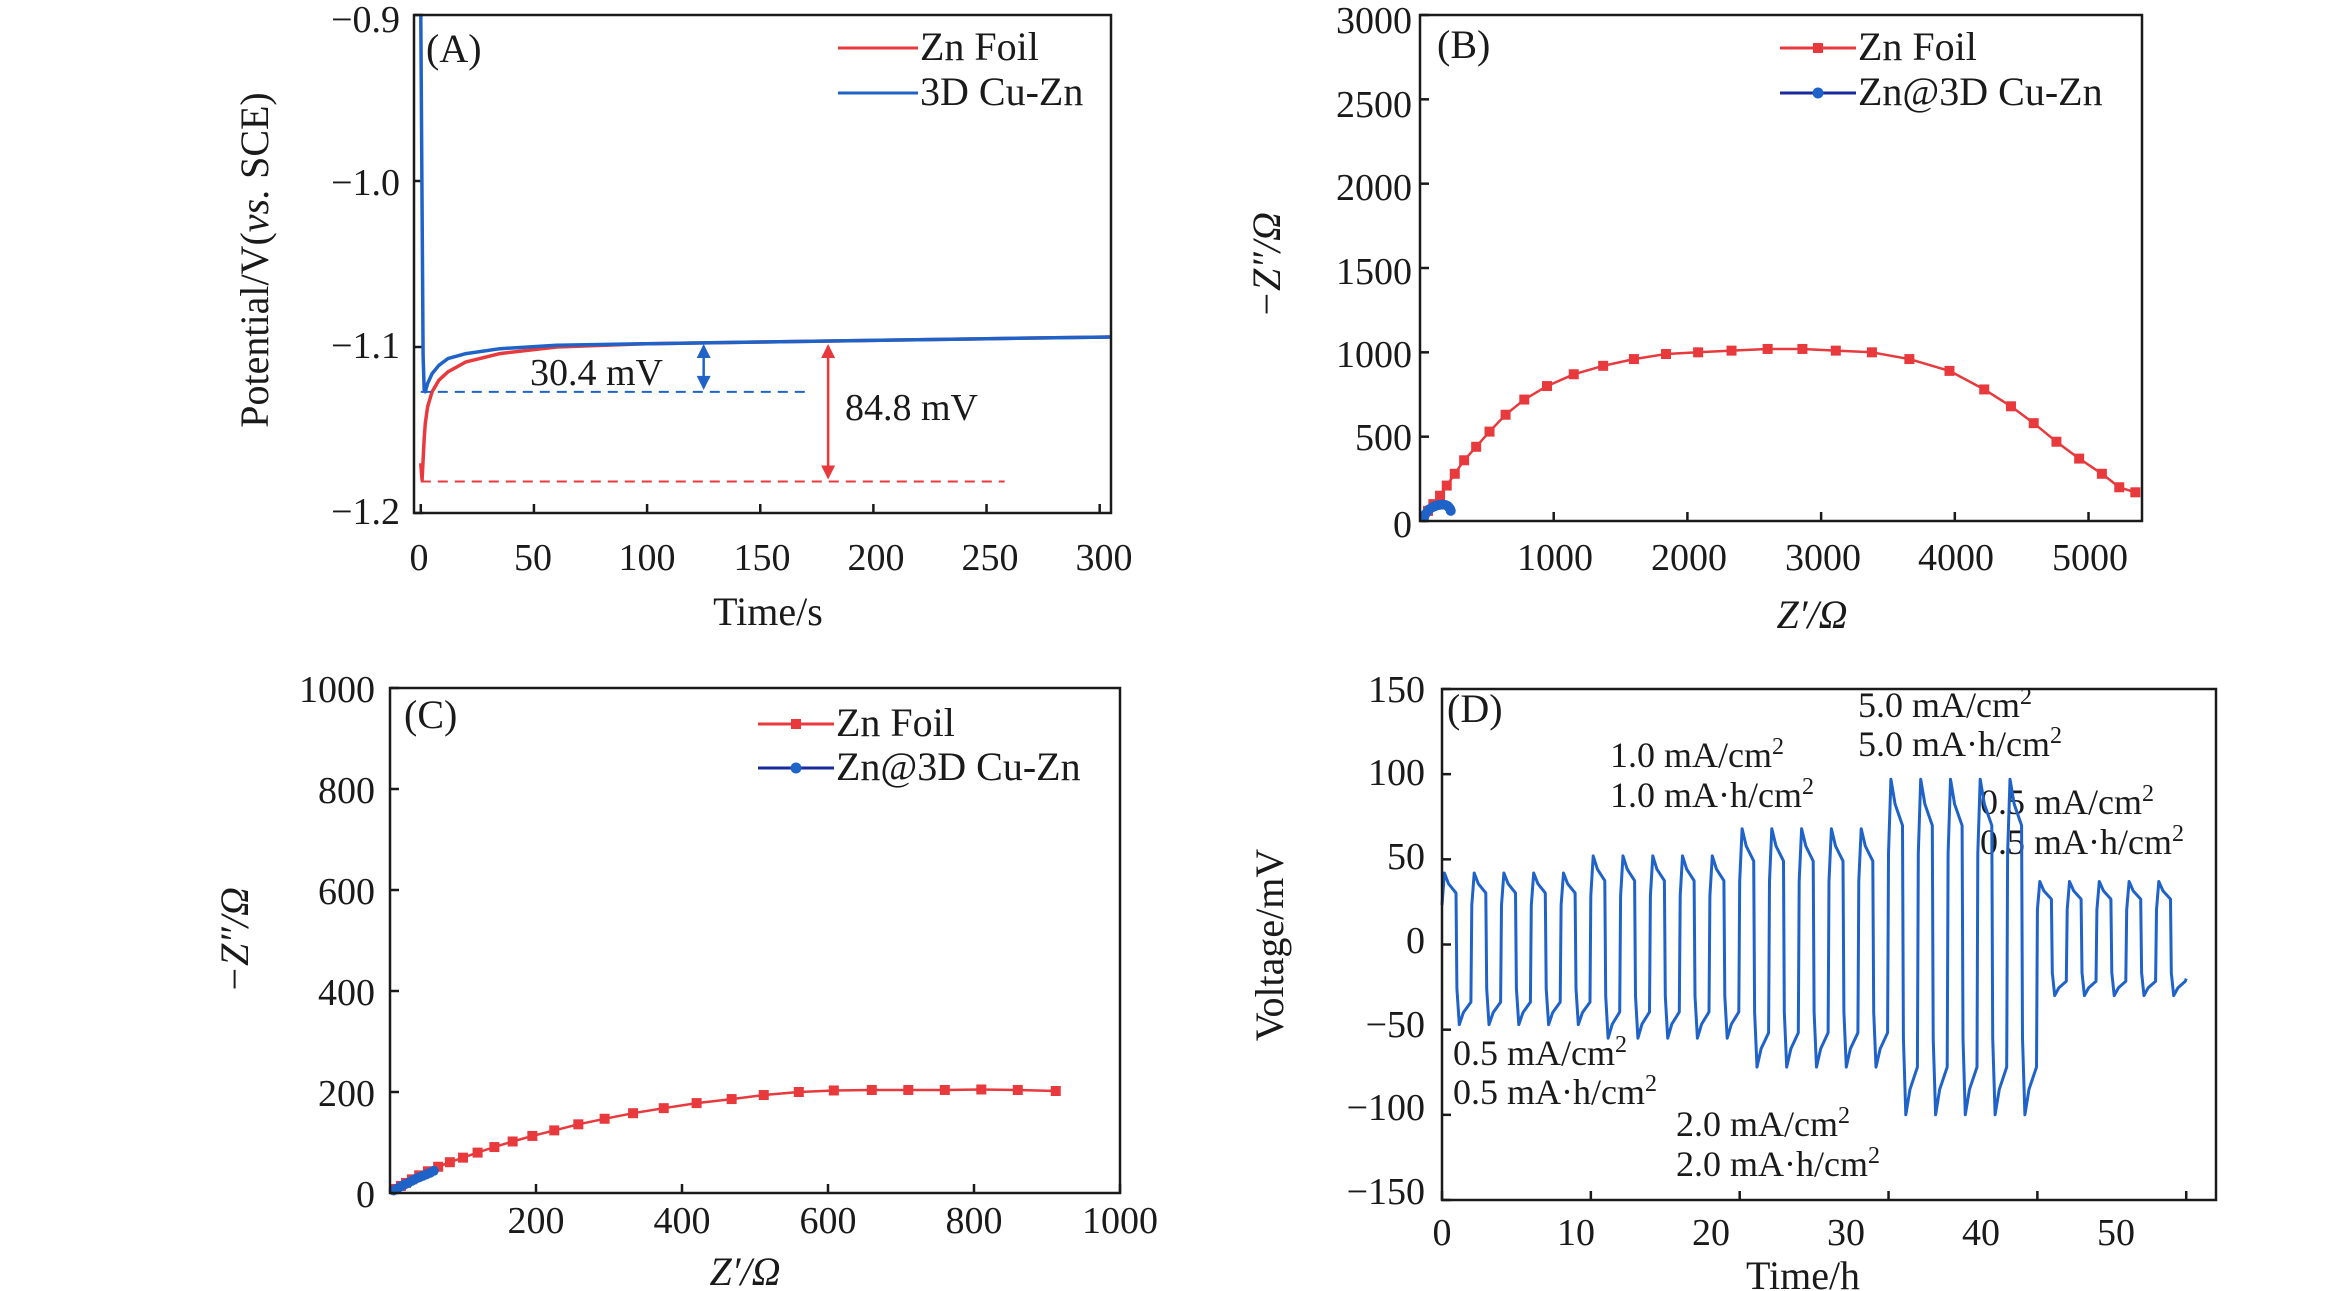 The width and height of the screenshot is (2339, 1291). What do you see at coordinates (346, 1094) in the screenshot?
I see `panel-c-ytick-label: 200` at bounding box center [346, 1094].